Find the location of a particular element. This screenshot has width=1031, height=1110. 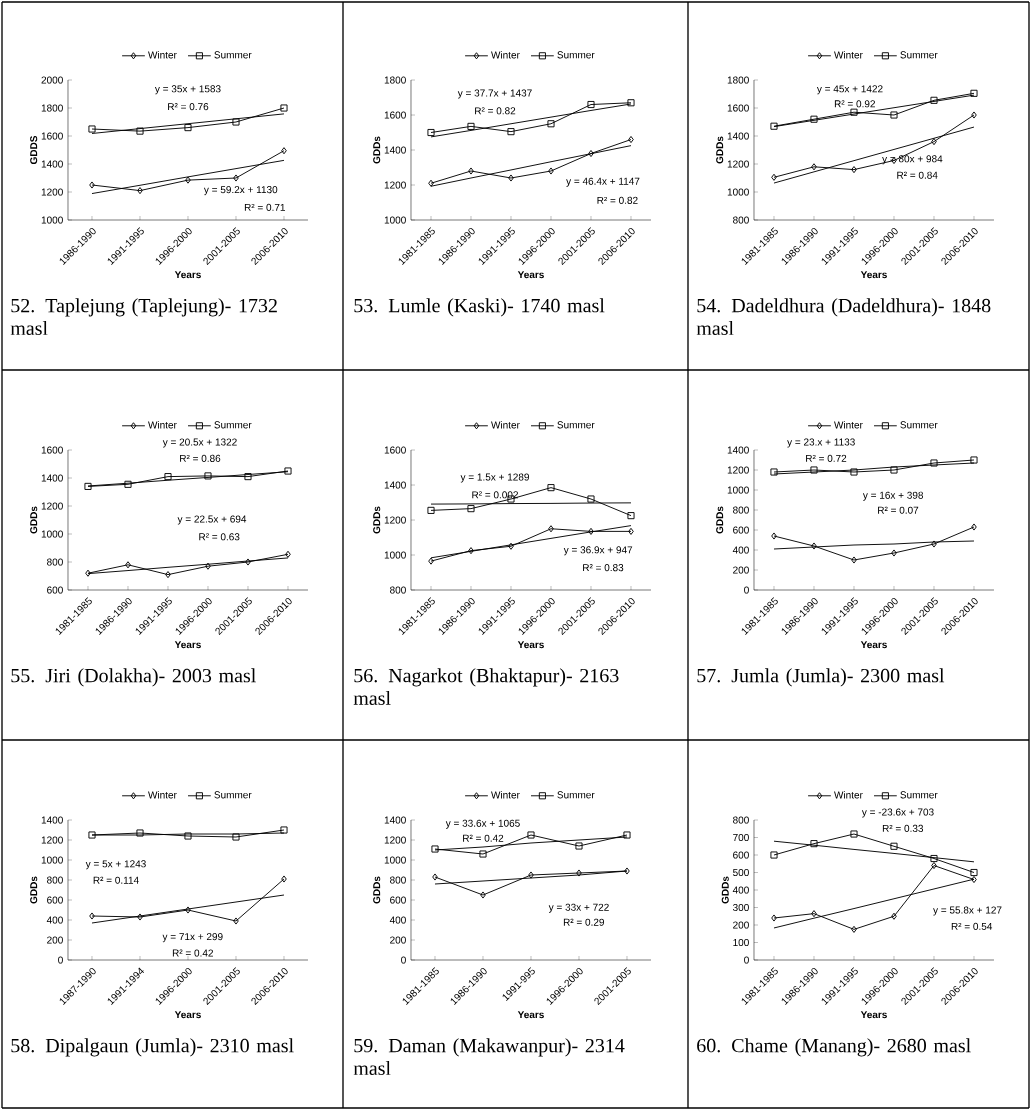

annotation: R² = 0.63 is located at coordinates (219, 537).